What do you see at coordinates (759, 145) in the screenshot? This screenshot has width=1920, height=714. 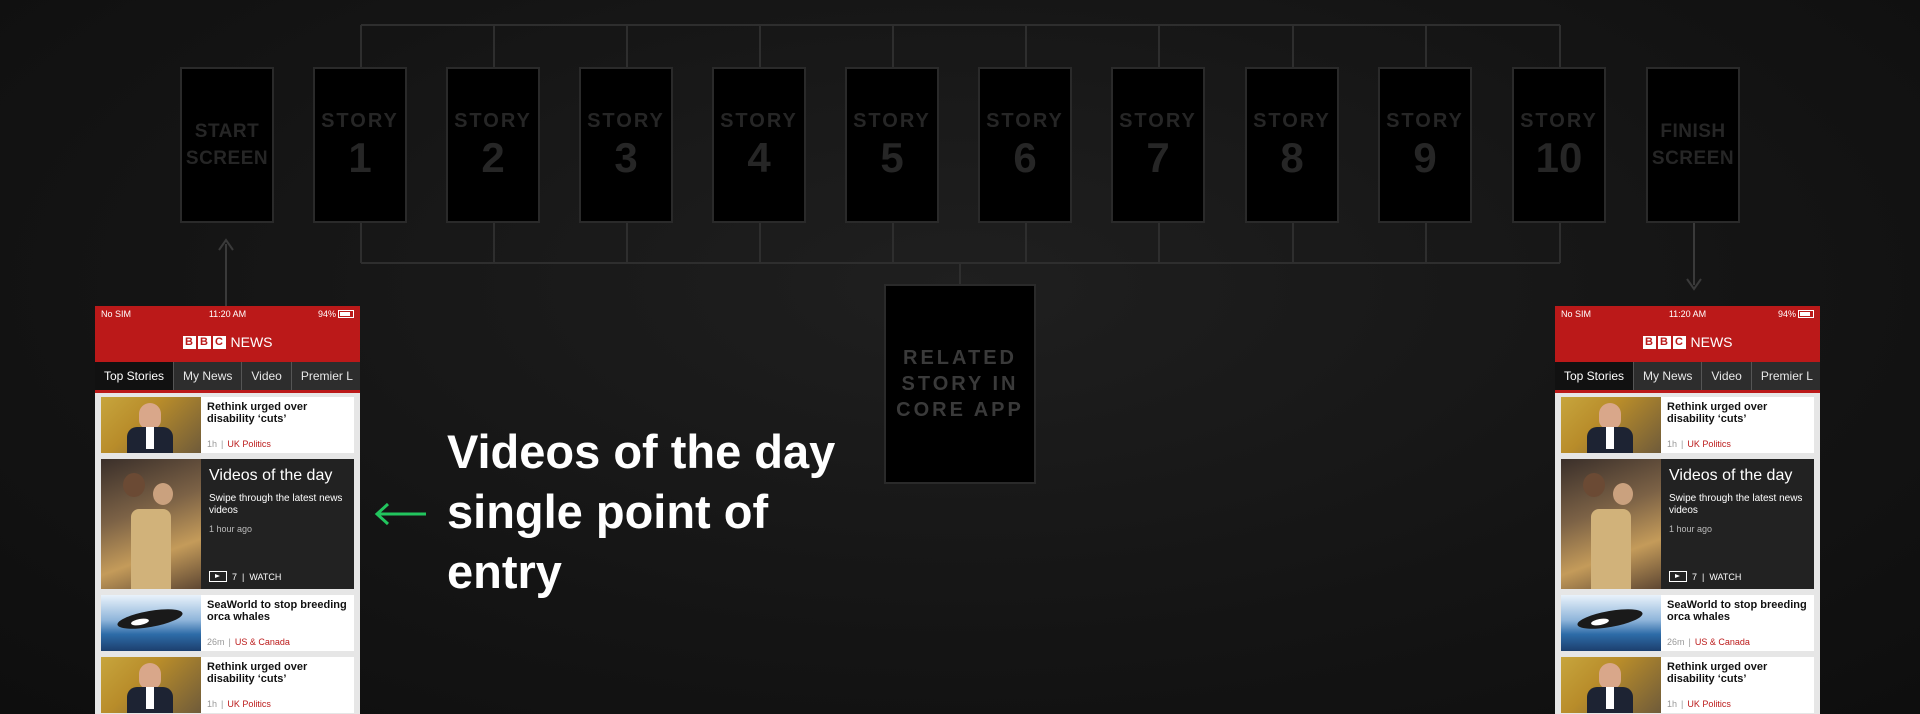 I see `story-card-4: STORY 4` at bounding box center [759, 145].